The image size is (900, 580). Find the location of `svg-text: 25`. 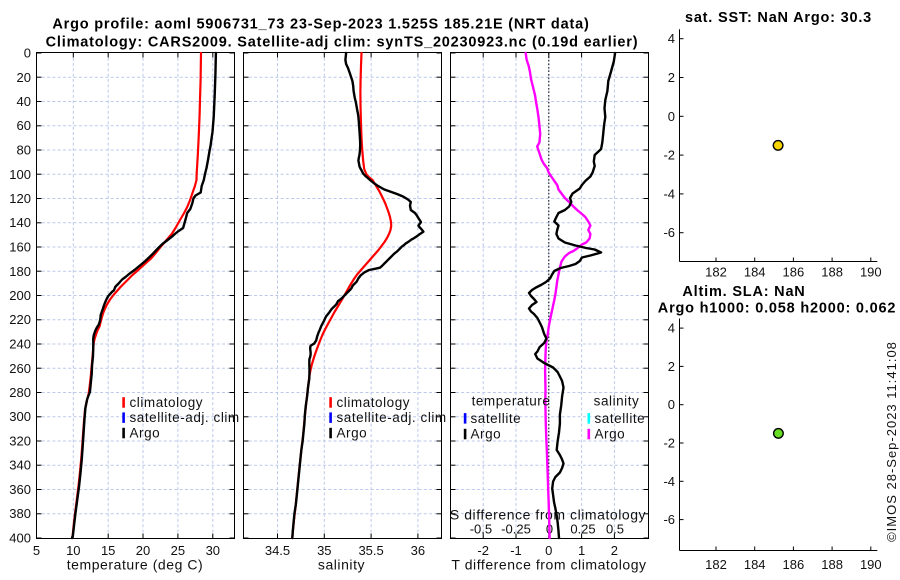

svg-text: 25 is located at coordinates (178, 550).